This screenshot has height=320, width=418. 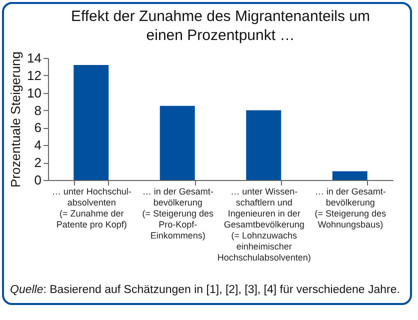 What do you see at coordinates (205, 290) in the screenshot?
I see `source-note: Quelle: Basierend auf Schätzungen in [1], [2], [3], [4] für verschiedene Jahre.` at bounding box center [205, 290].